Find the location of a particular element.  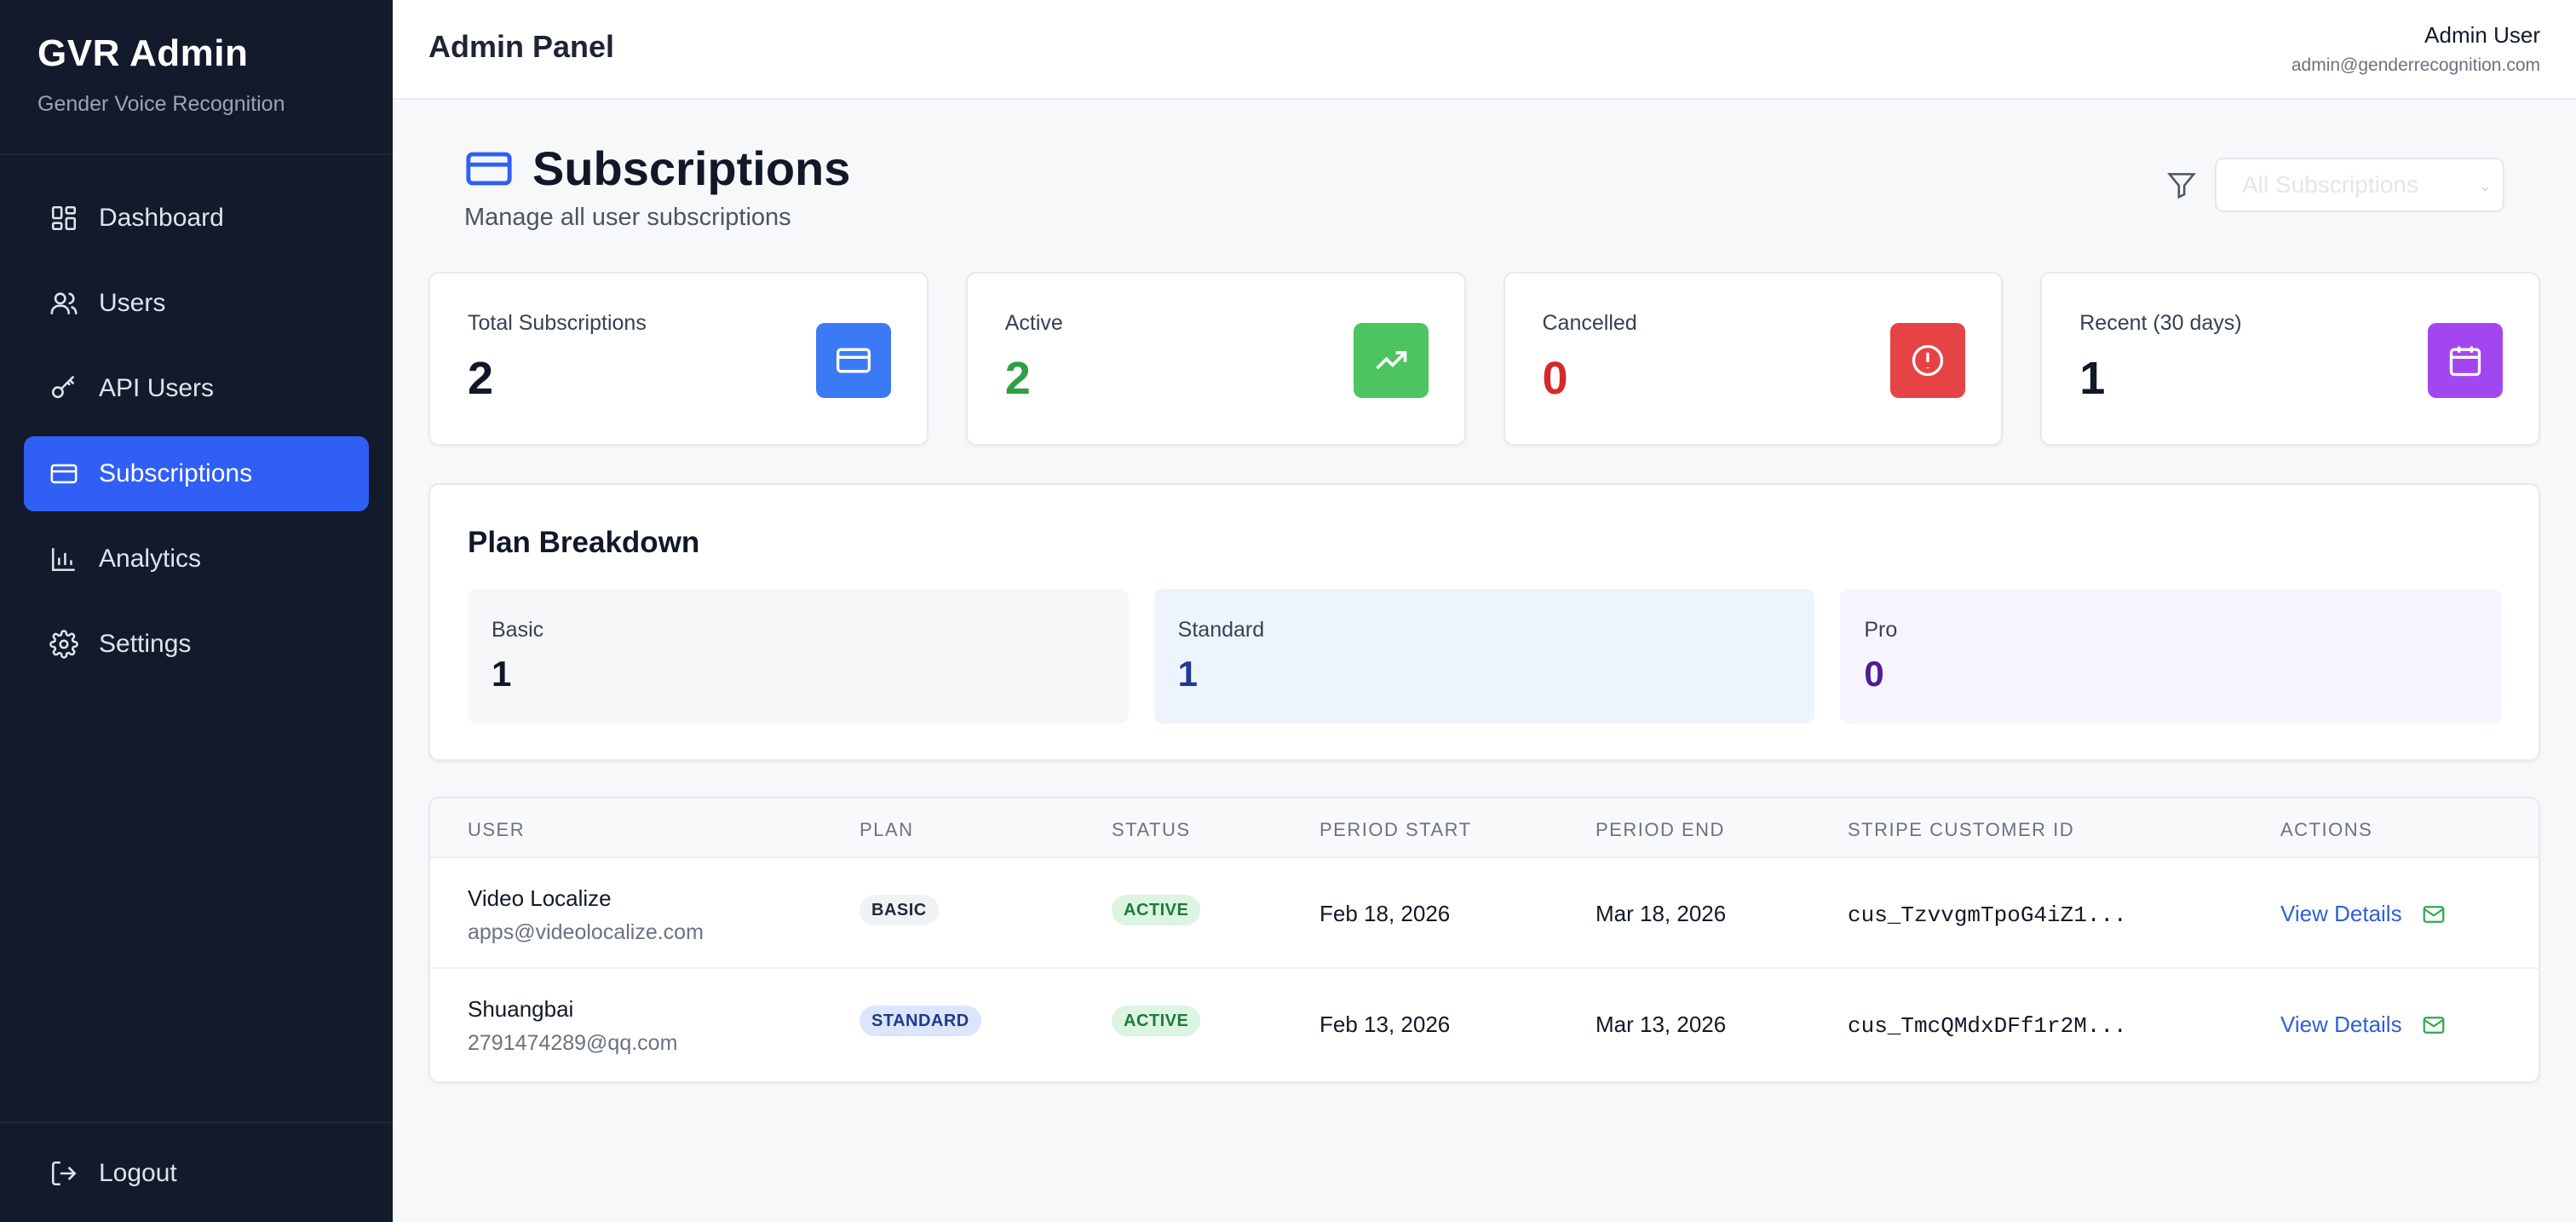

sidebar-item-api-users: API Users is located at coordinates (197, 388).